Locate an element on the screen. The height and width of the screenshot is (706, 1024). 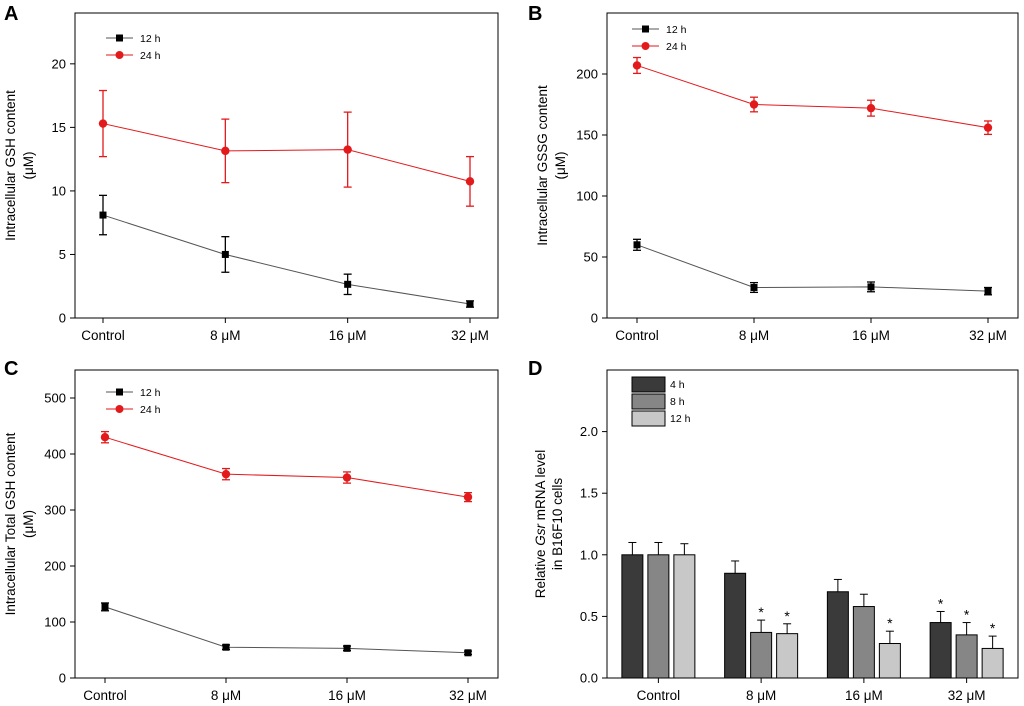
panel-b-x-tick-label: 8 μM is located at coordinates (754, 335).